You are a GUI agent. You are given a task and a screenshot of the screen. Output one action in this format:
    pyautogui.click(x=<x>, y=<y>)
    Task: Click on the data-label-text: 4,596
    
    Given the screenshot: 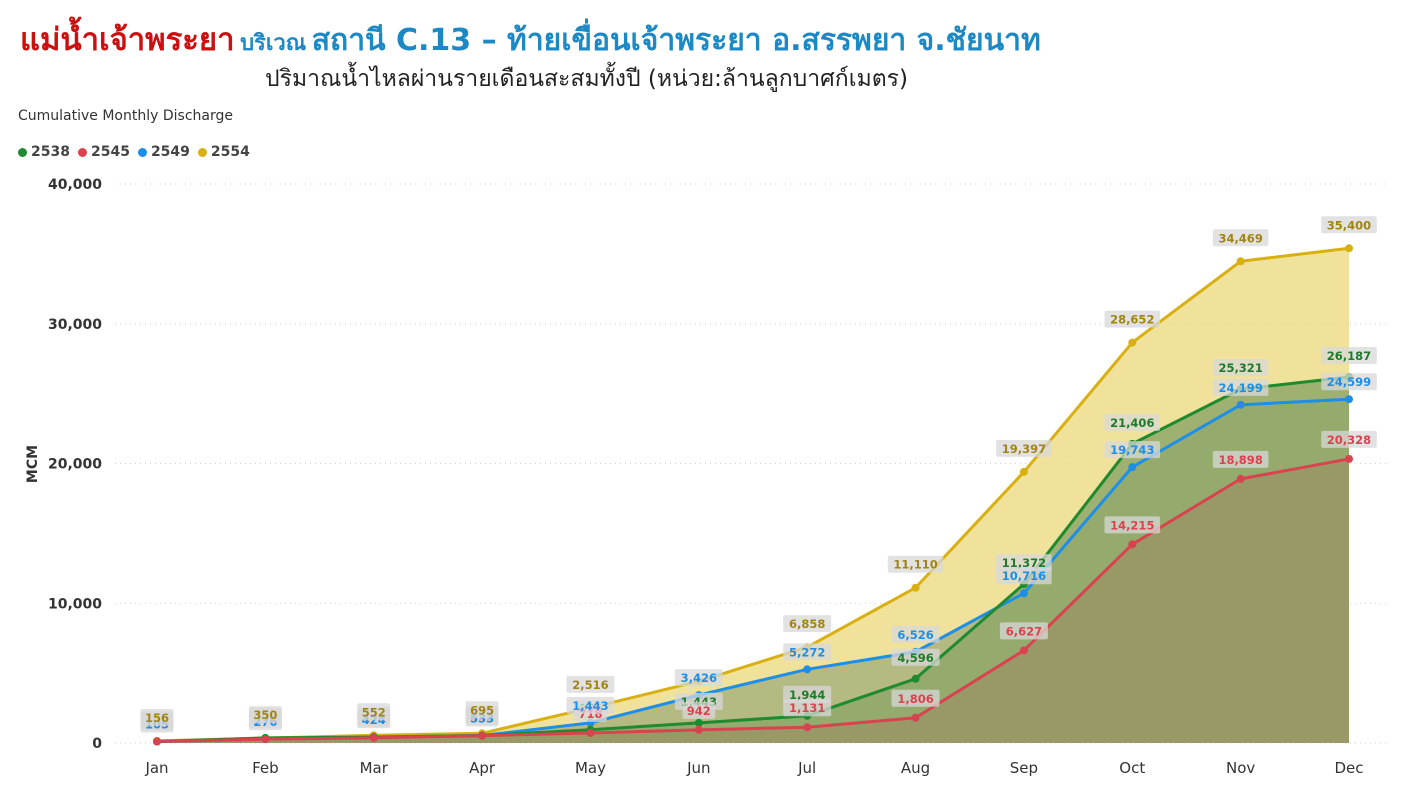 What is the action you would take?
    pyautogui.click(x=915, y=658)
    